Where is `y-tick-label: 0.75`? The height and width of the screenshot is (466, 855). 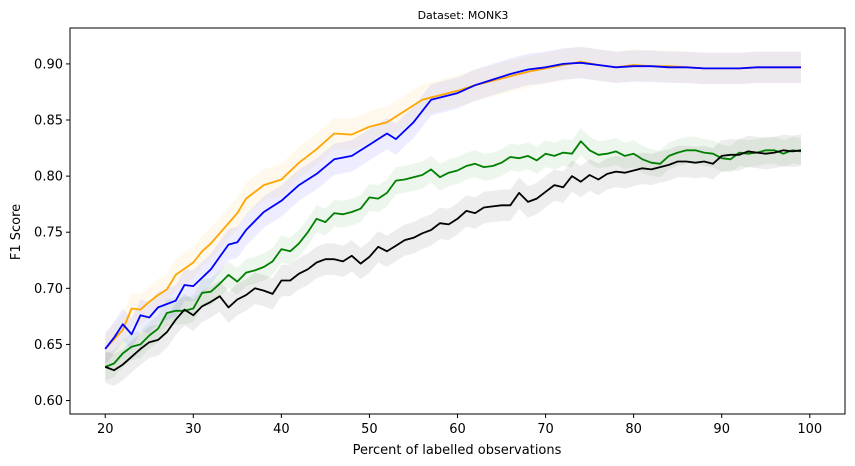 y-tick-label: 0.75 is located at coordinates (48, 233).